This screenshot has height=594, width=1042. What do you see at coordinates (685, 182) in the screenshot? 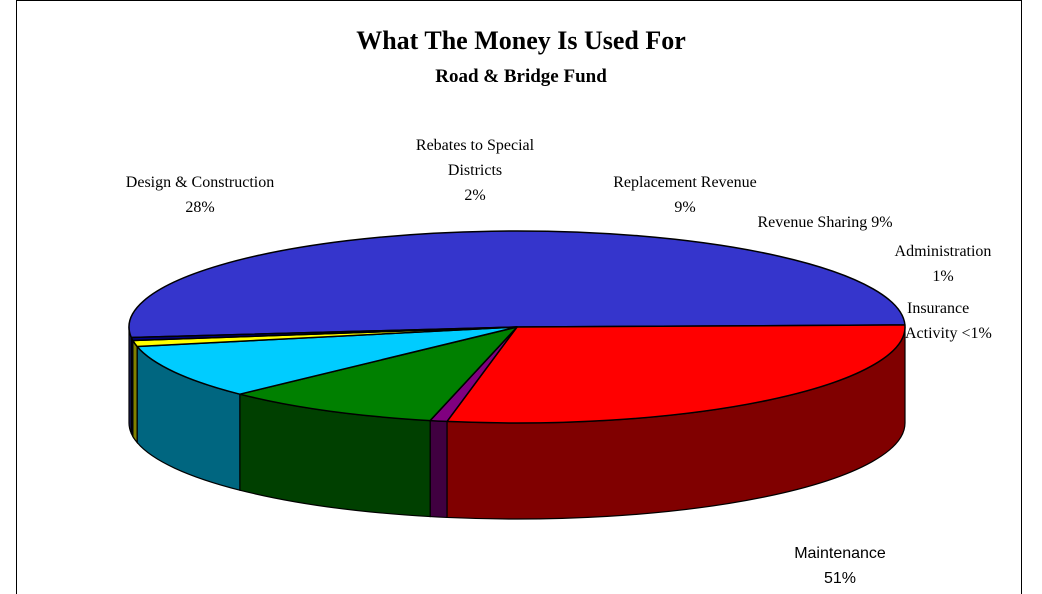
I see `label-line: Replacement Revenue` at bounding box center [685, 182].